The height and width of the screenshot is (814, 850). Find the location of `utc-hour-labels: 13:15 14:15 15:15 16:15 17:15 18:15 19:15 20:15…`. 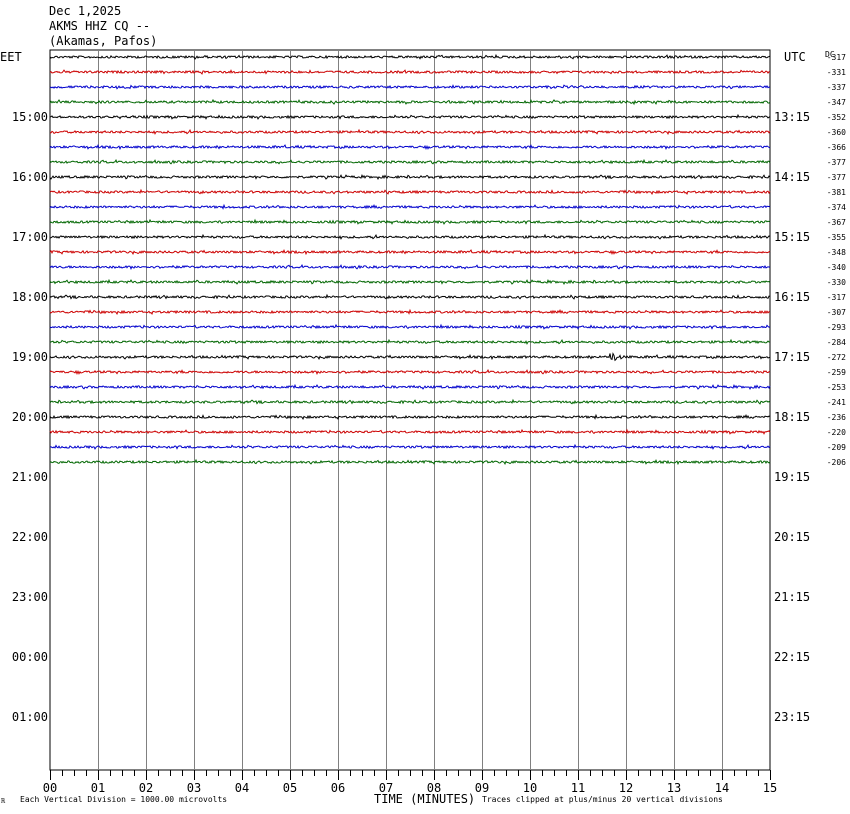

utc-hour-labels: 13:15 14:15 15:15 16:15 17:15 18:15 19:15 20:15… is located at coordinates (792, 417).